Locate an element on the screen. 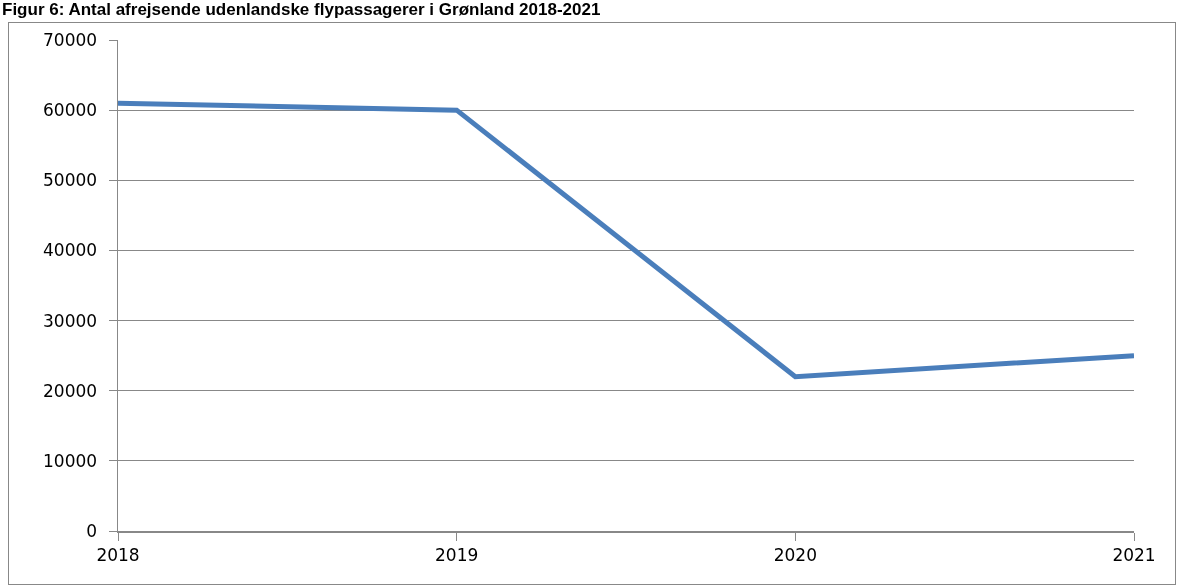 Image resolution: width=1178 pixels, height=587 pixels. y-tick-label: 70000 is located at coordinates (70, 39).